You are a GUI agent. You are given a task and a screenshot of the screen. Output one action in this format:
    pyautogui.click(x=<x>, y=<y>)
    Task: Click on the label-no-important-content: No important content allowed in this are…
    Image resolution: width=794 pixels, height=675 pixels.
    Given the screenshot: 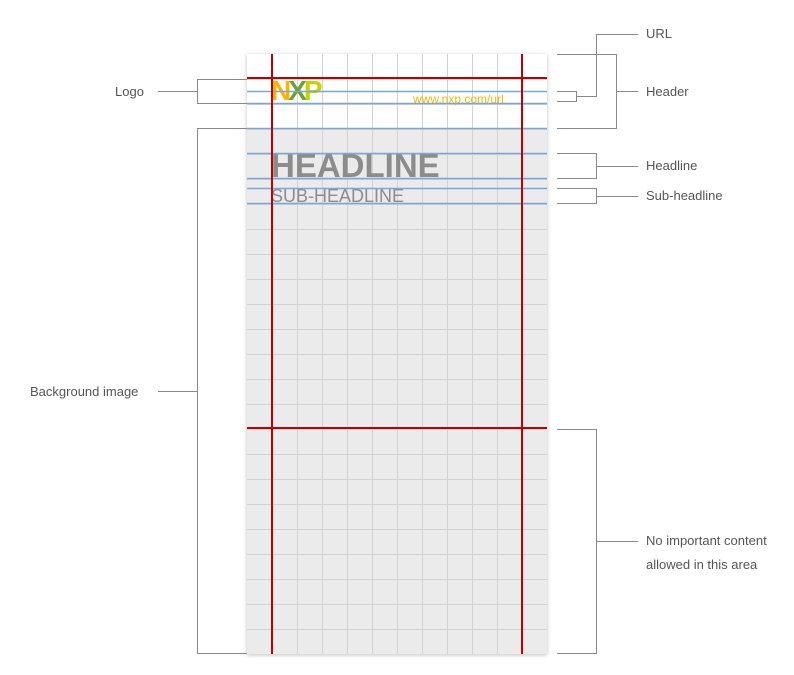 What is the action you would take?
    pyautogui.click(x=706, y=553)
    